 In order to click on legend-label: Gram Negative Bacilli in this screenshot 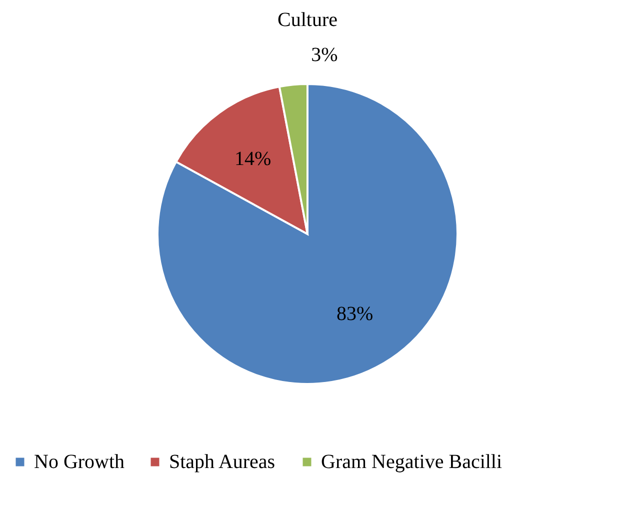, I will do `click(411, 462)`.